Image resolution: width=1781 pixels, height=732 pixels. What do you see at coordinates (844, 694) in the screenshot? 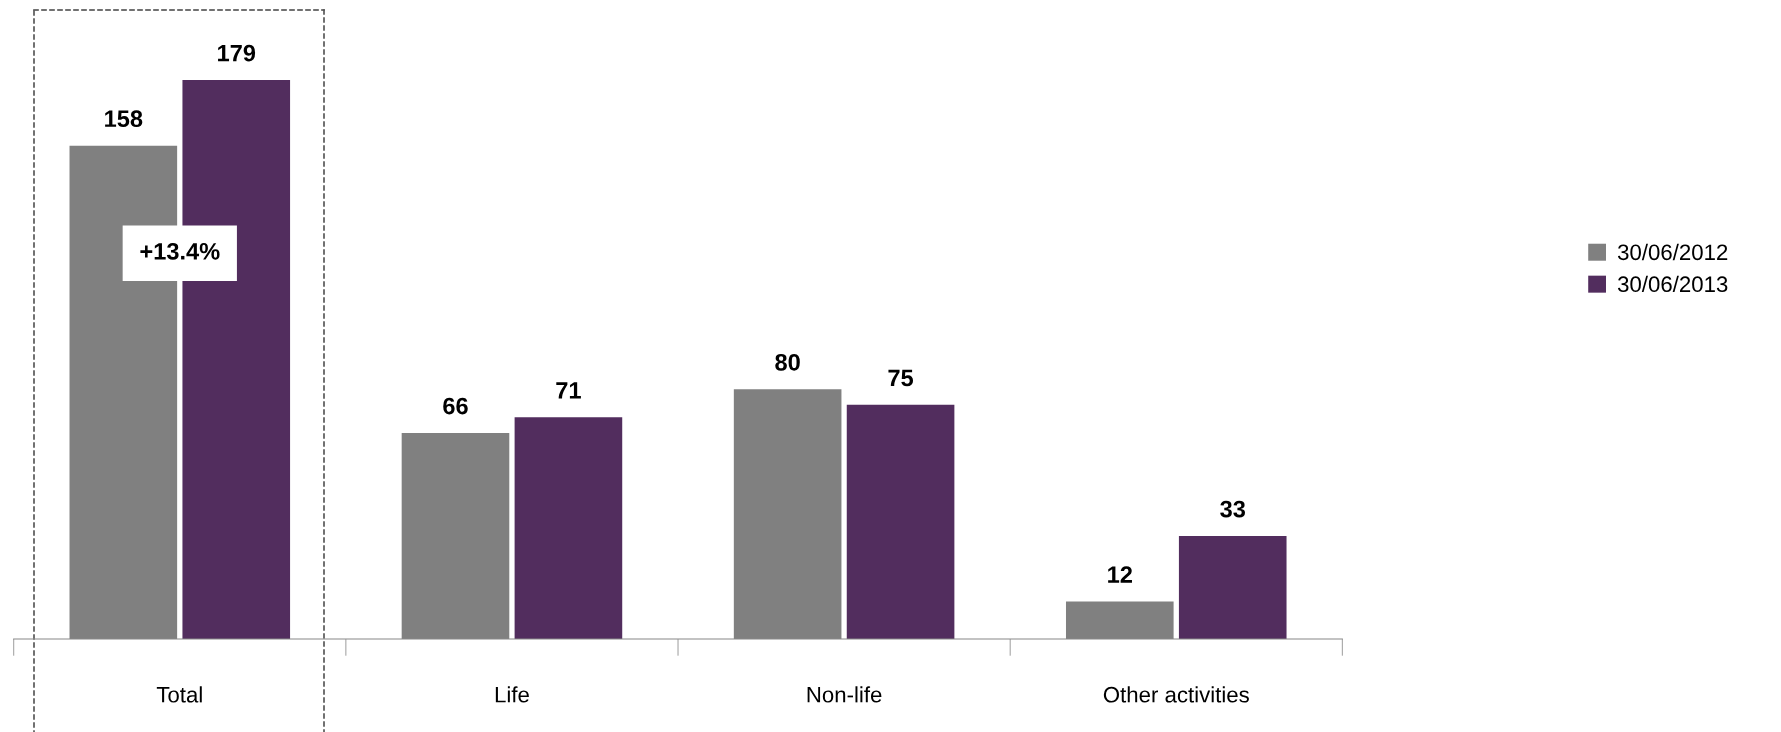
I see `x-tick-label: Non-life` at bounding box center [844, 694].